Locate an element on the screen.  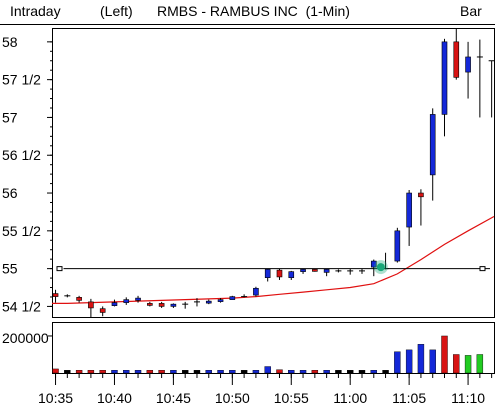
time-tick-label: 10:55 is located at coordinates (291, 398).